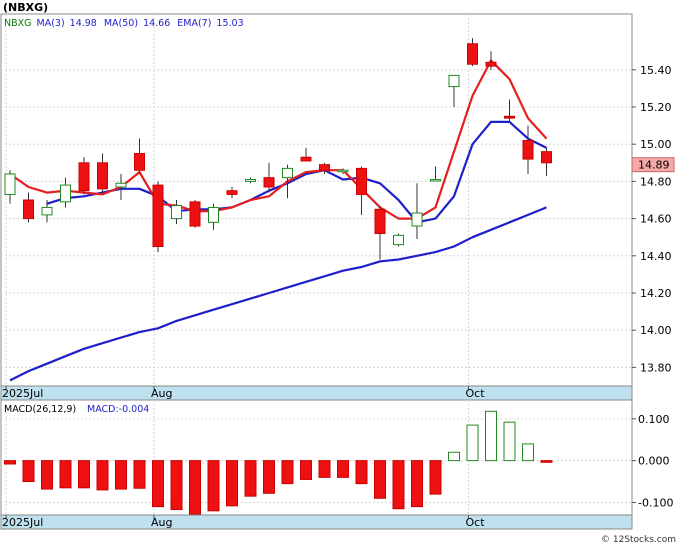 This screenshot has width=680, height=550. Describe the element at coordinates (316, 522) in the screenshot. I see `macd-xaxis-band` at that location.